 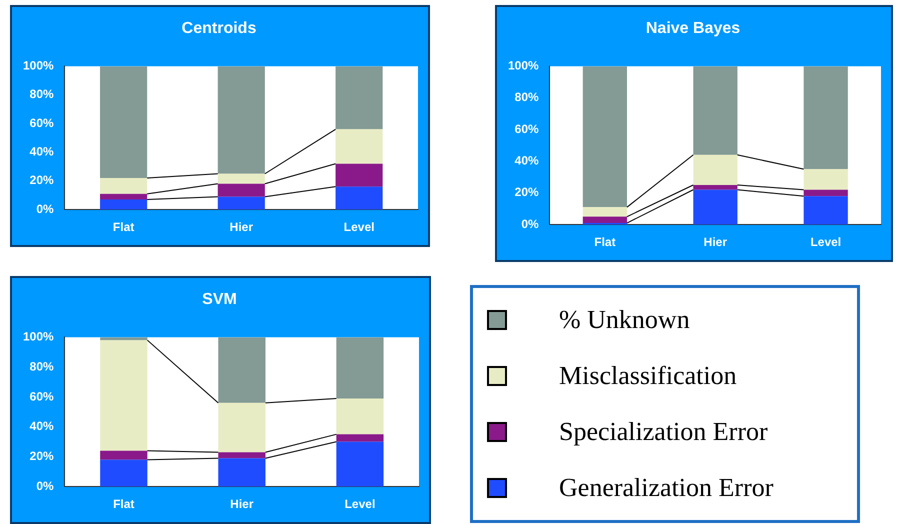 I want to click on legend-label: Misclassification, so click(x=648, y=376).